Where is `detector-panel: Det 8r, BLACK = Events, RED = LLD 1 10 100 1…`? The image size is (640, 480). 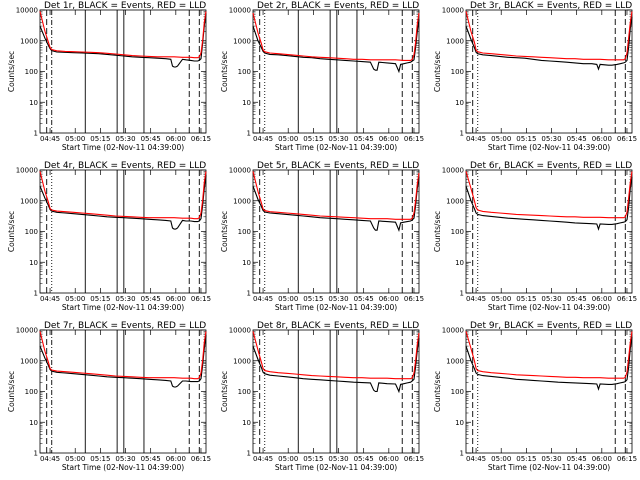 detector-panel: Det 8r, BLACK = Events, RED = LLD 1 10 100 1… is located at coordinates (319, 400).